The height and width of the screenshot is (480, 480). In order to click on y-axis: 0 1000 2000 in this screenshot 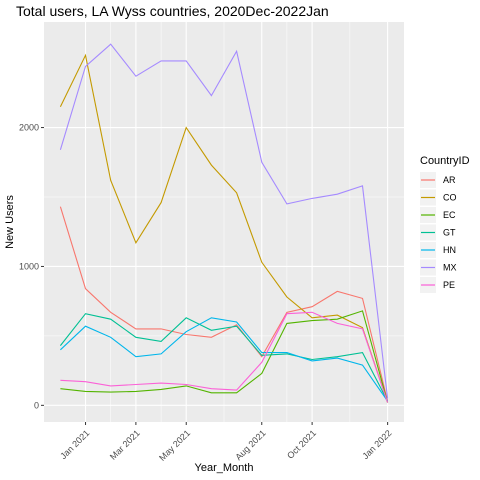, I will do `click(31, 266)`.